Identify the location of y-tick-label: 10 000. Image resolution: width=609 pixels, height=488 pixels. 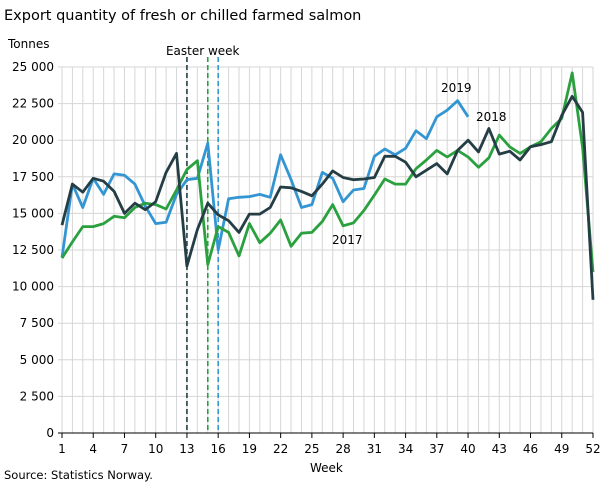
(33, 287).